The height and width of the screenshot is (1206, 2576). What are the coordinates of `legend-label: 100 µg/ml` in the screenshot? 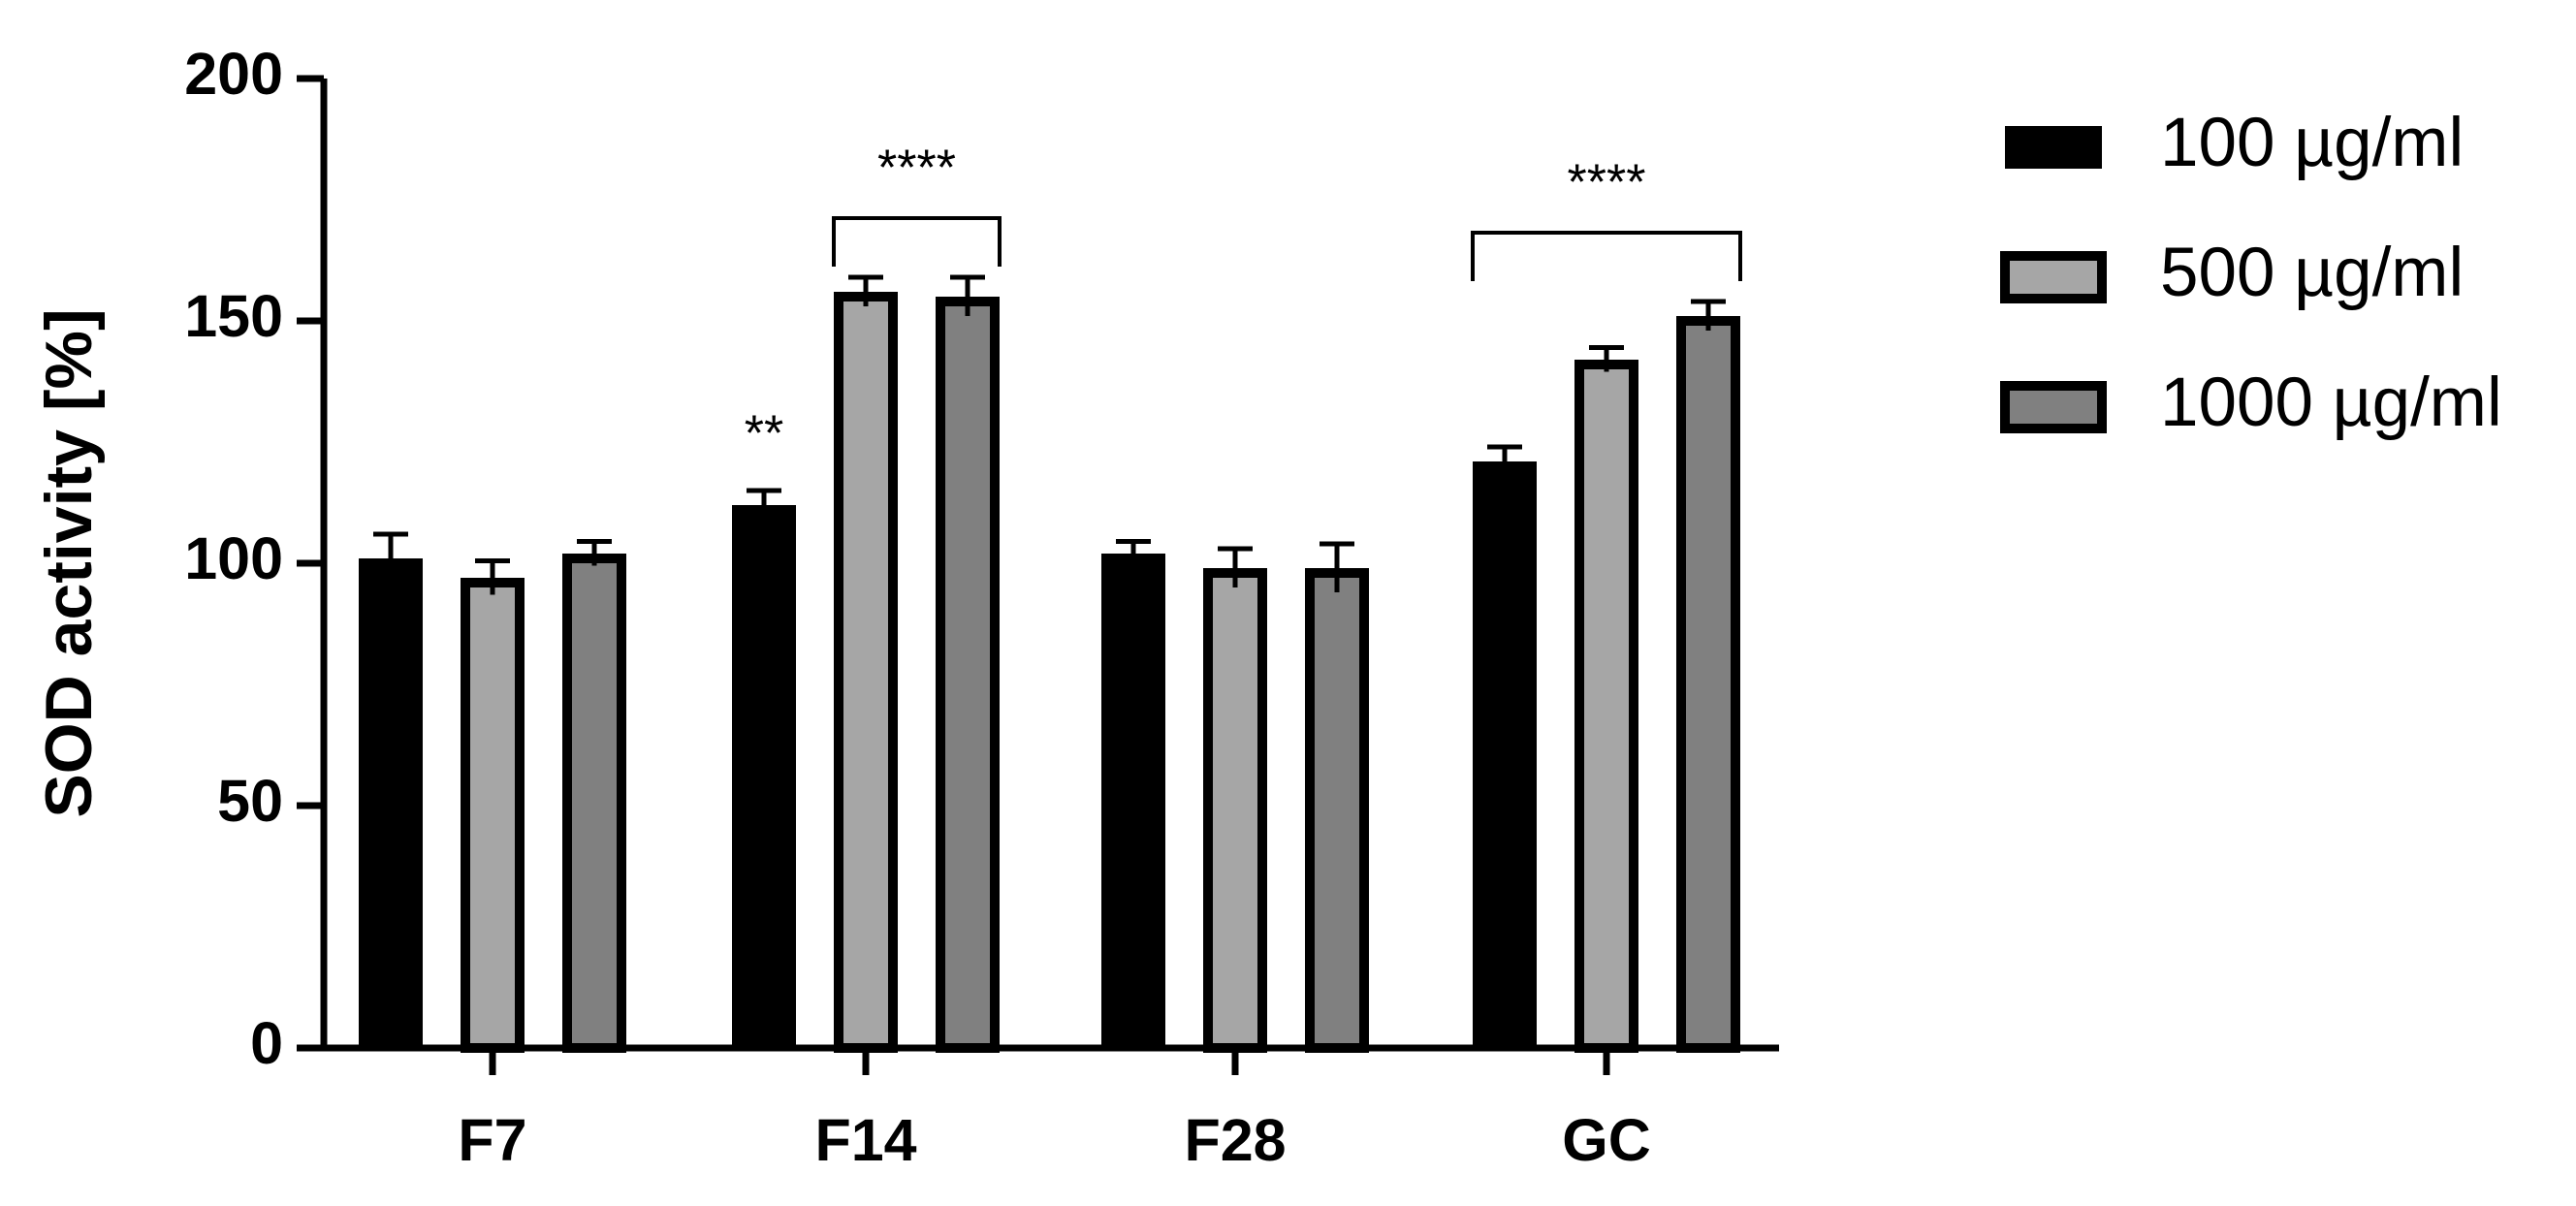 It's located at (2312, 143).